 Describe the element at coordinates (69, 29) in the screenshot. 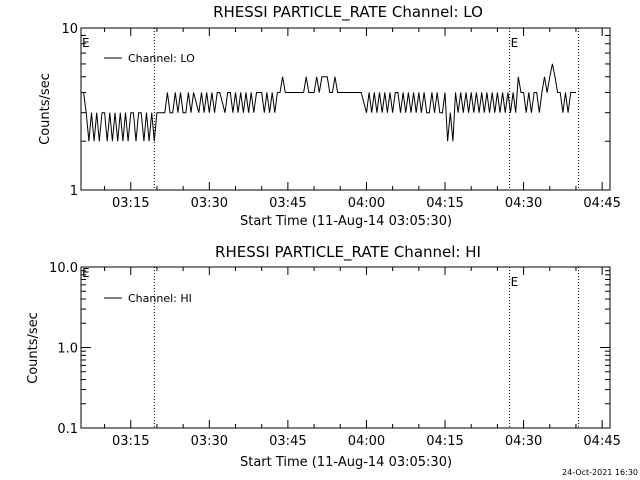

I see `y-tick-label: 10` at that location.